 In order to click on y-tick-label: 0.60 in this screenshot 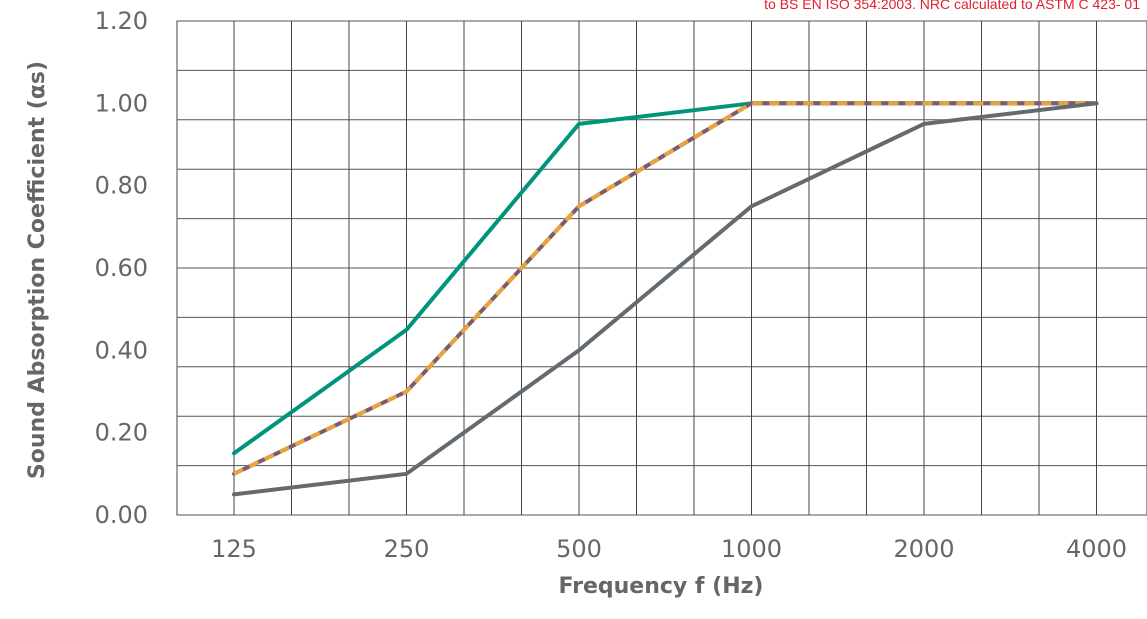, I will do `click(121, 268)`.